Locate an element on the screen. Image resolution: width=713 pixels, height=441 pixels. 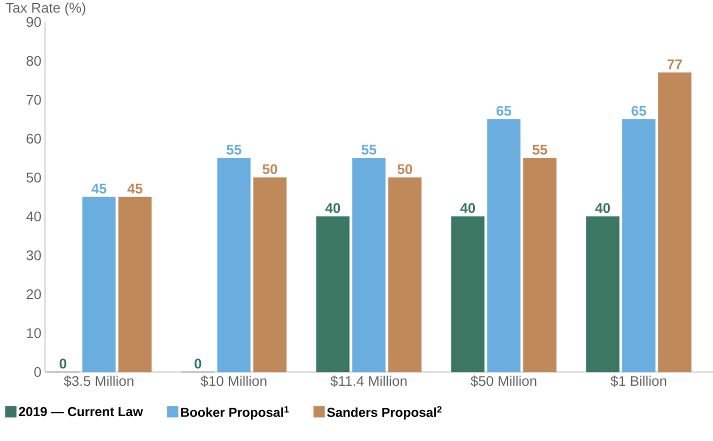
y-tick-label: 10 is located at coordinates (34, 333).